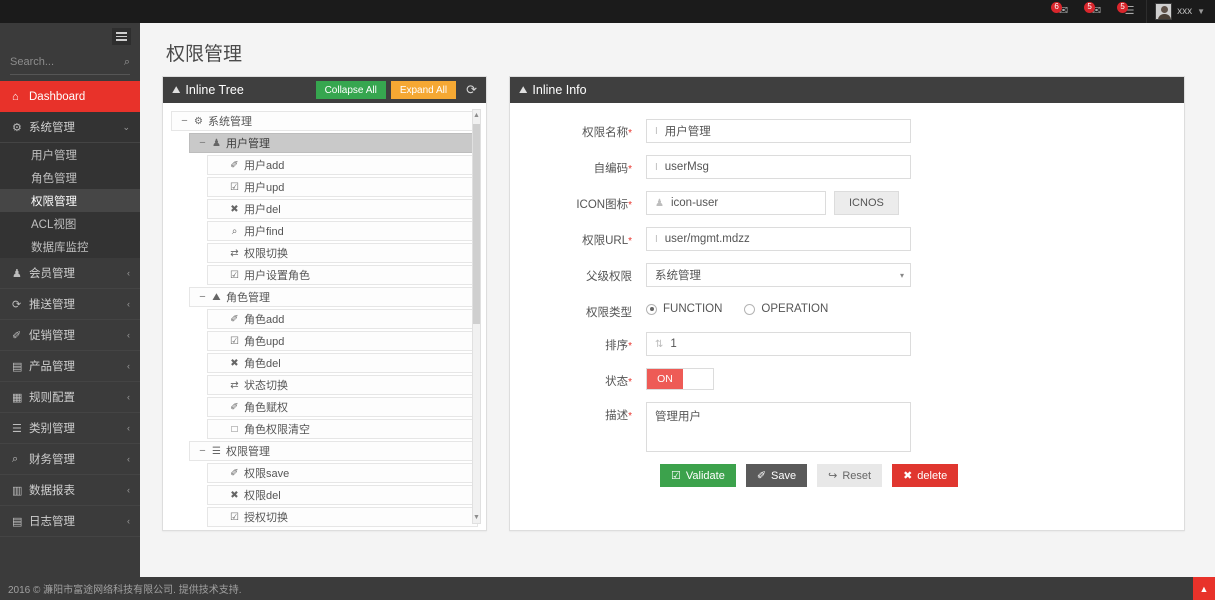 The image size is (1215, 600). I want to click on top-bar-icons: ✉ 6 ✉ 5 ☰ 5, so click(1096, 11).